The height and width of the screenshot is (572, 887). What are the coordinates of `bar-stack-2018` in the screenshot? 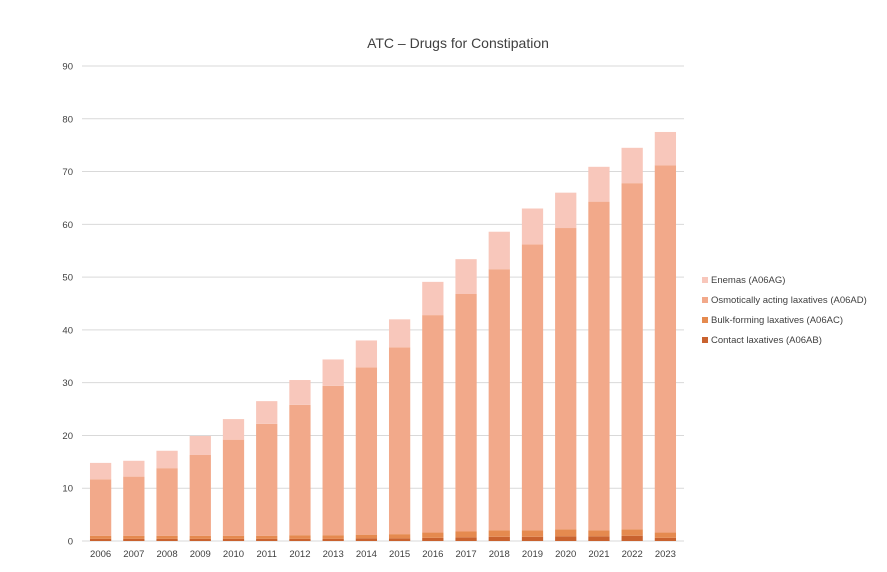 It's located at (499, 386).